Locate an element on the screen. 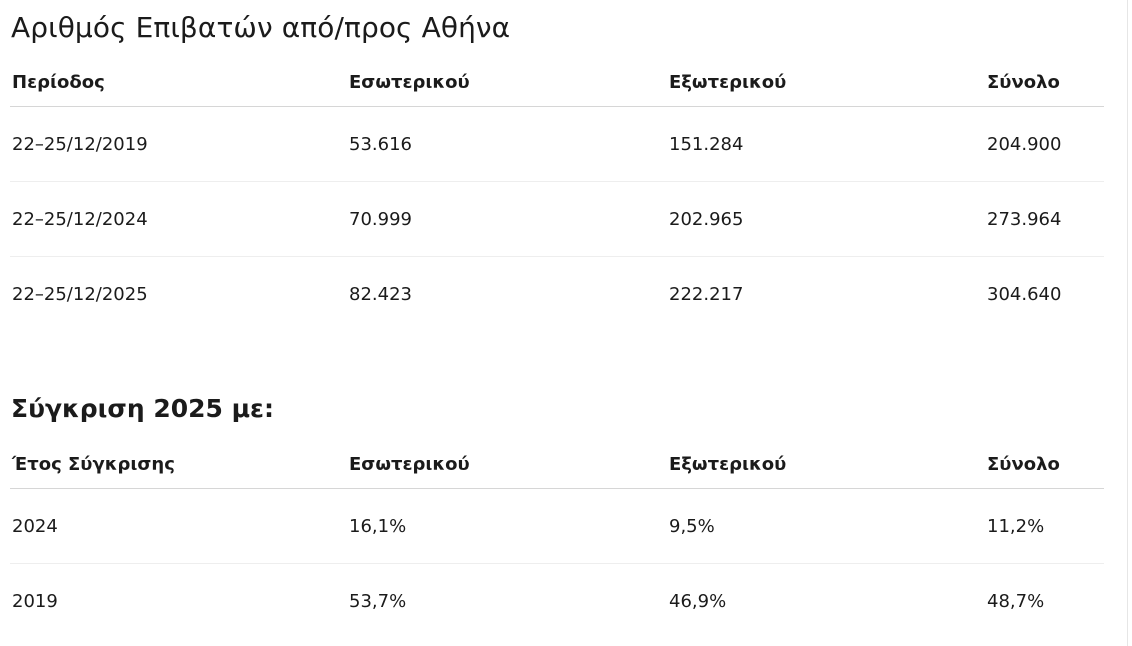 This screenshot has height=646, width=1132. cell-domestic: 70.999 is located at coordinates (507, 219).